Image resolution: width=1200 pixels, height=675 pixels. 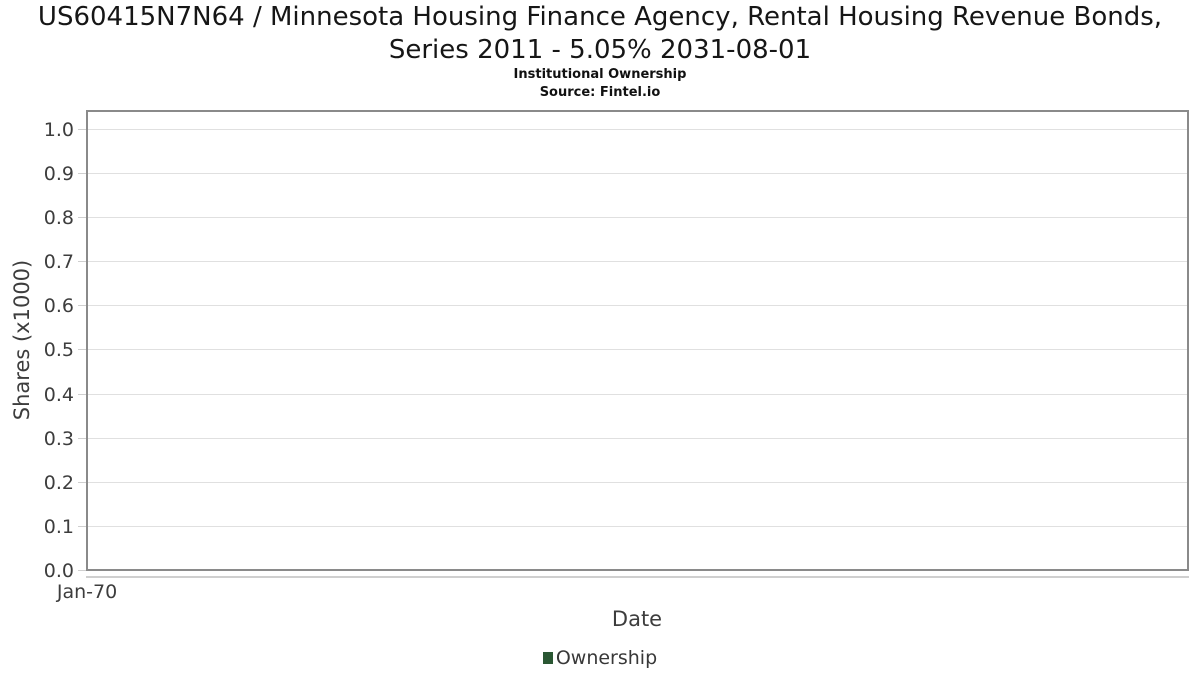 I want to click on y-tick-label: 0.8, so click(x=58, y=218).